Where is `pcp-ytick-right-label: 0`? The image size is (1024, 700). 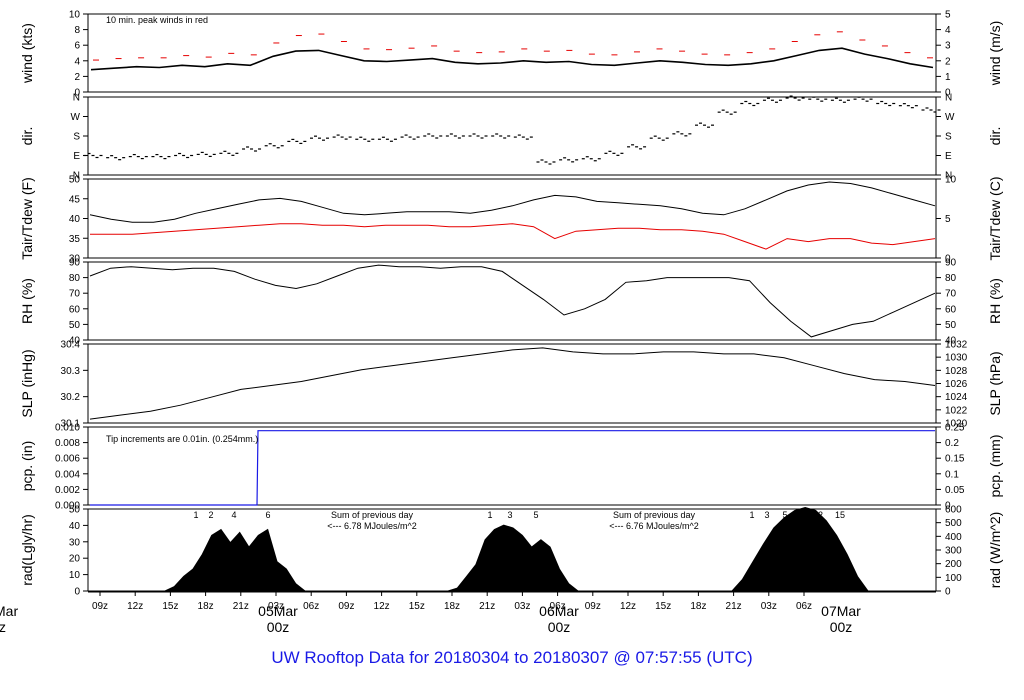
pcp-ytick-right-label: 0 is located at coordinates (948, 506).